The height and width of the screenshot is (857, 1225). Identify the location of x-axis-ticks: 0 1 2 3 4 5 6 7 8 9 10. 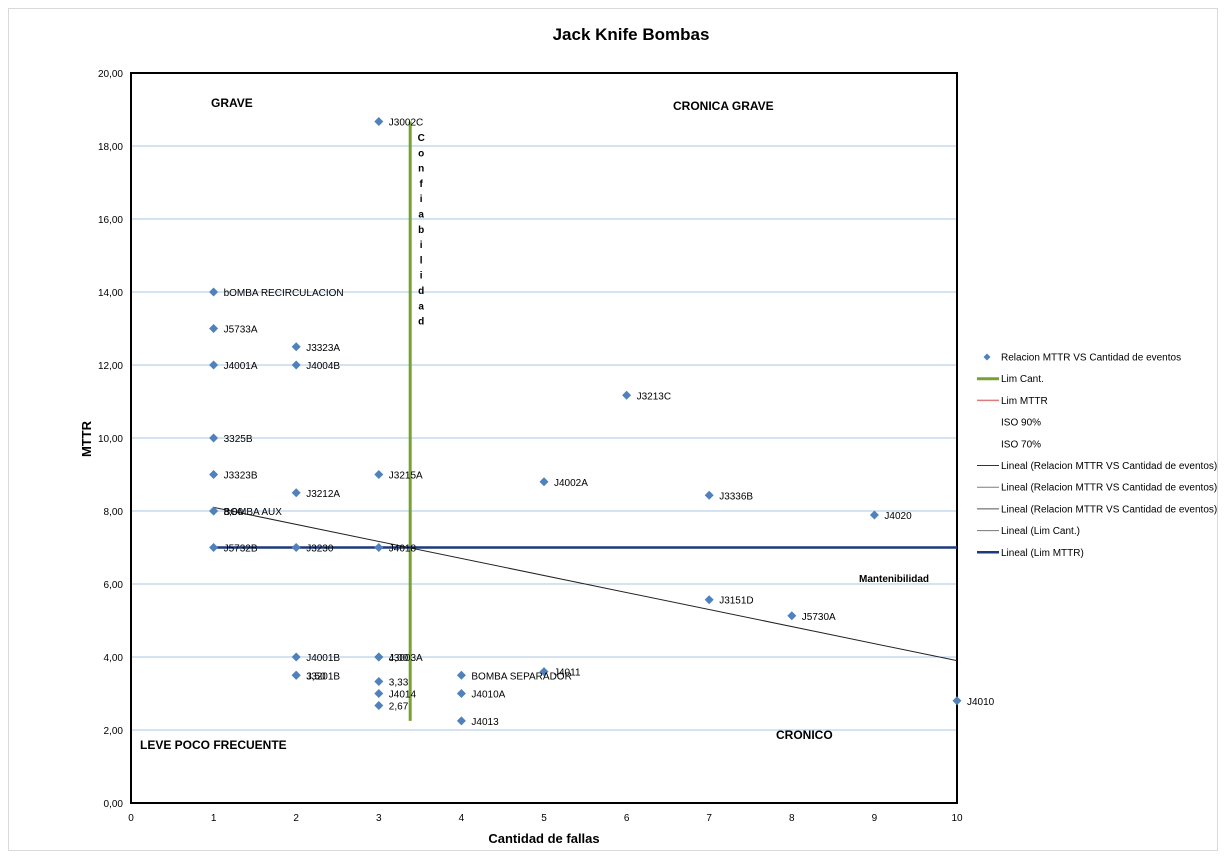
(545, 818).